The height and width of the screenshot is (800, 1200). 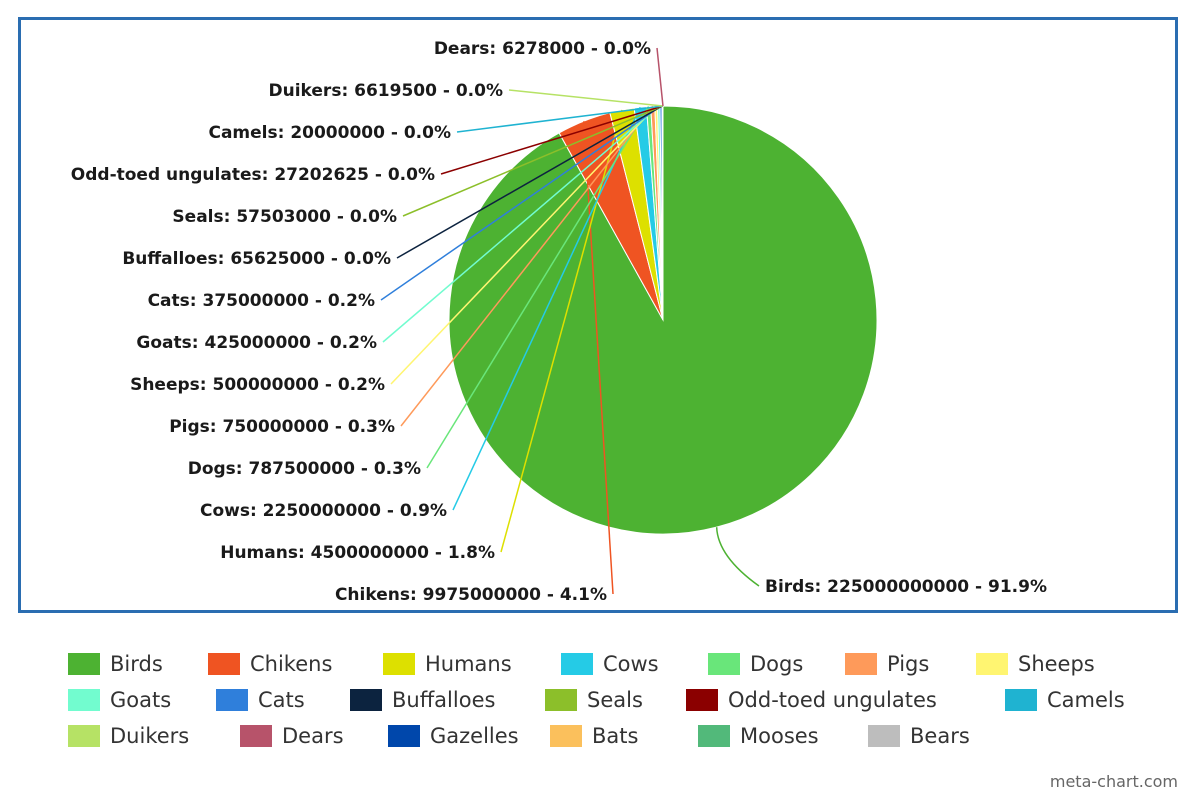 I want to click on legend-label: Duikers, so click(x=150, y=736).